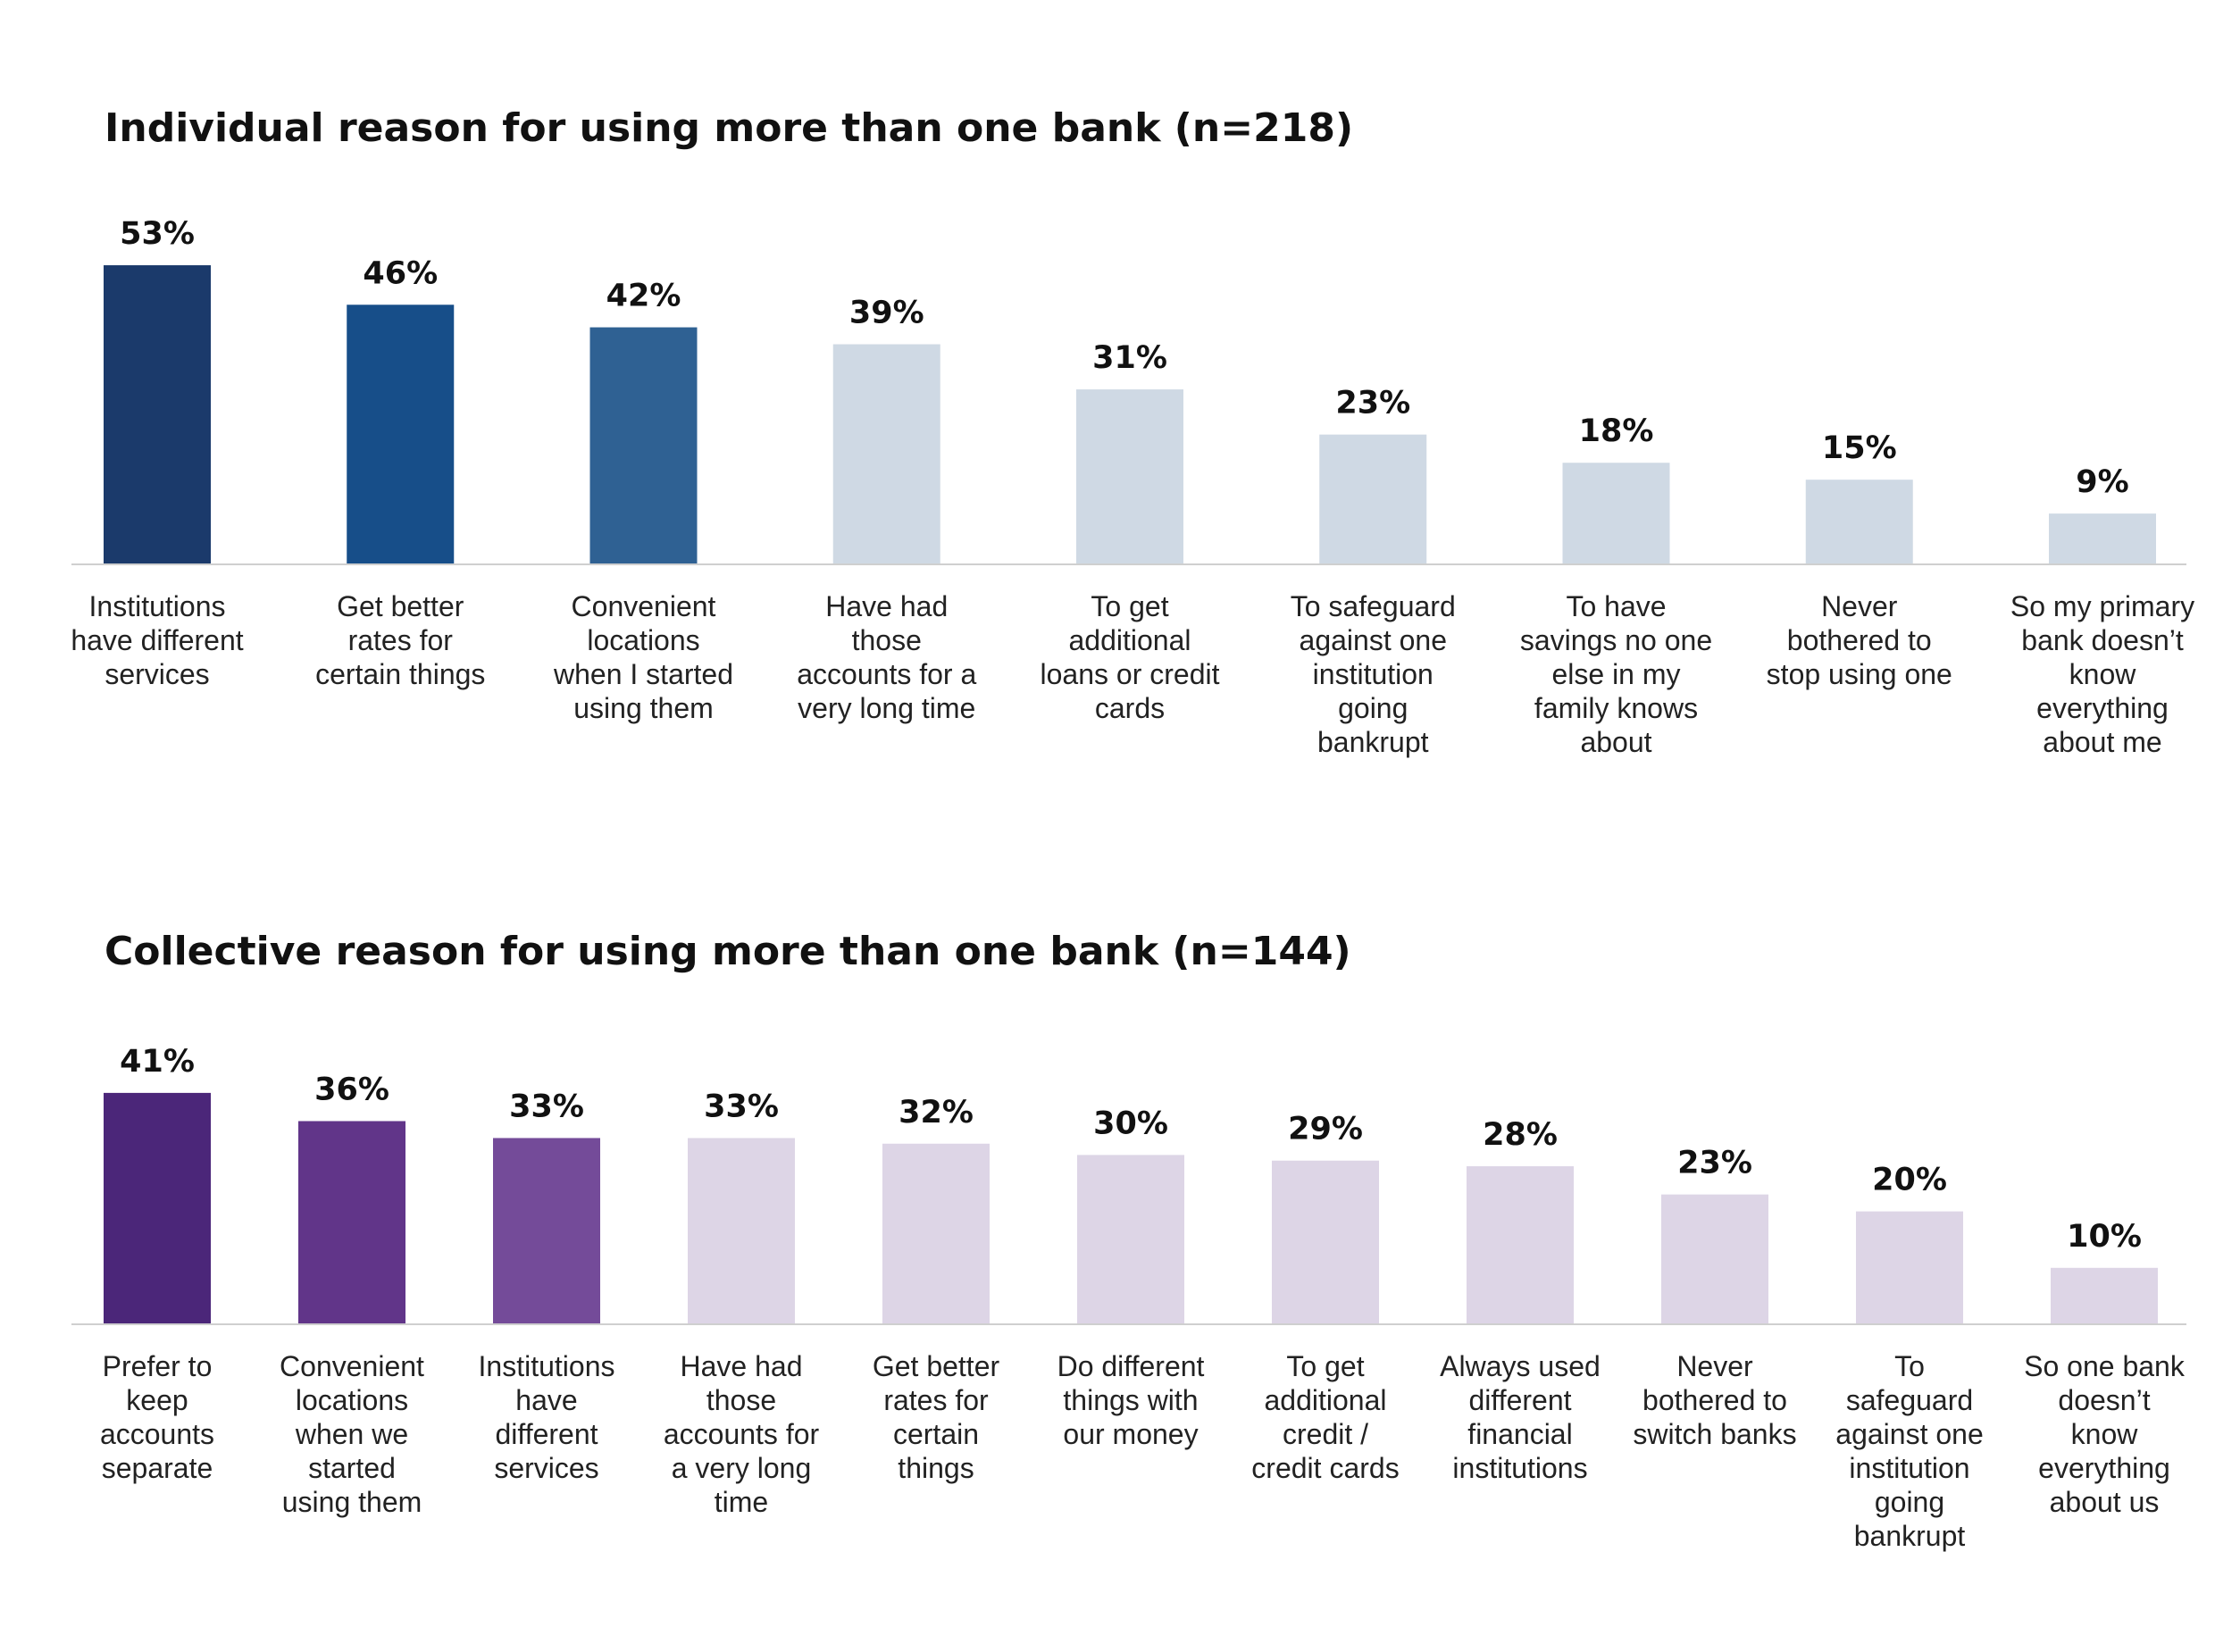 This screenshot has height=1652, width=2215. Describe the element at coordinates (741, 1502) in the screenshot. I see `category-label-line: time` at that location.